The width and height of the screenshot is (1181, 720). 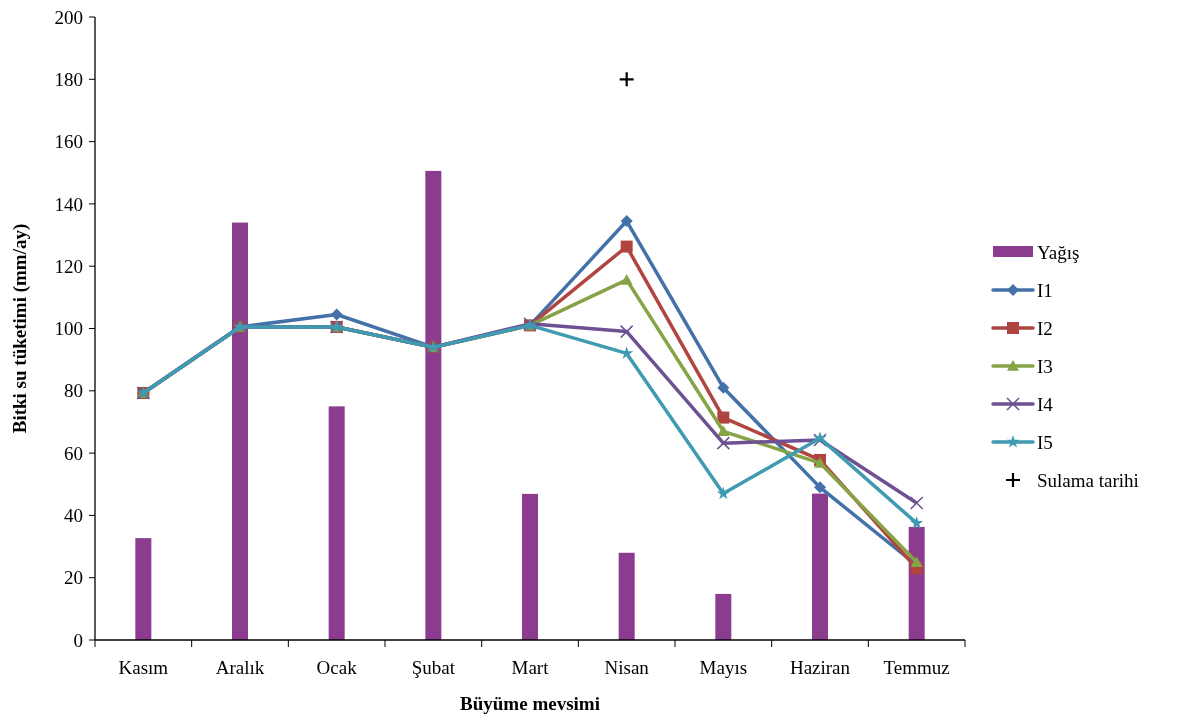 I want to click on y-tick-label: 0, so click(x=78, y=640).